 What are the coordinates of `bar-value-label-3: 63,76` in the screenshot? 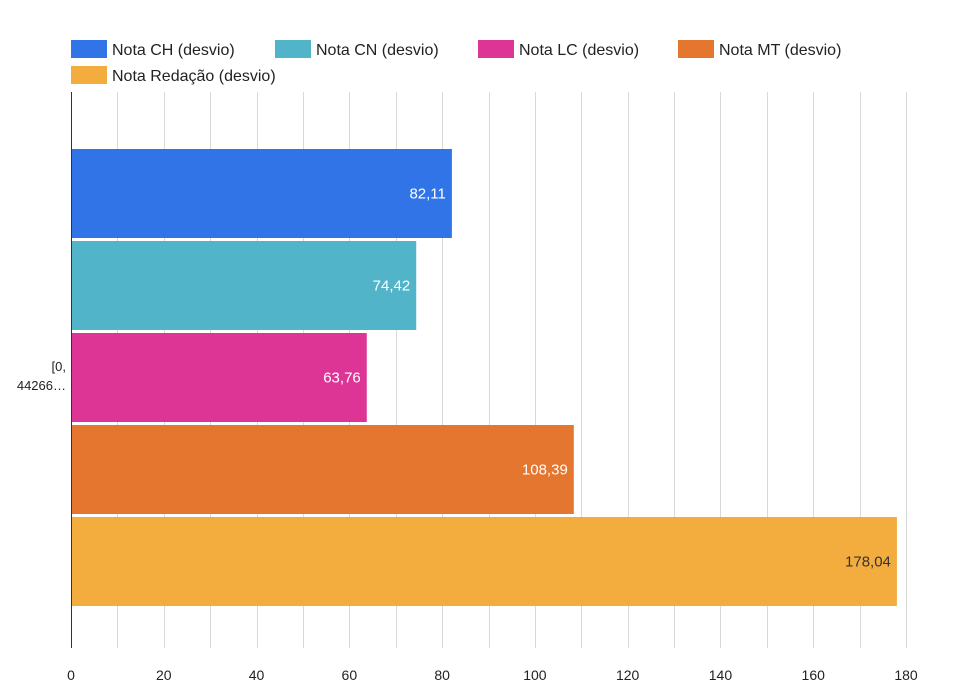 It's located at (342, 378).